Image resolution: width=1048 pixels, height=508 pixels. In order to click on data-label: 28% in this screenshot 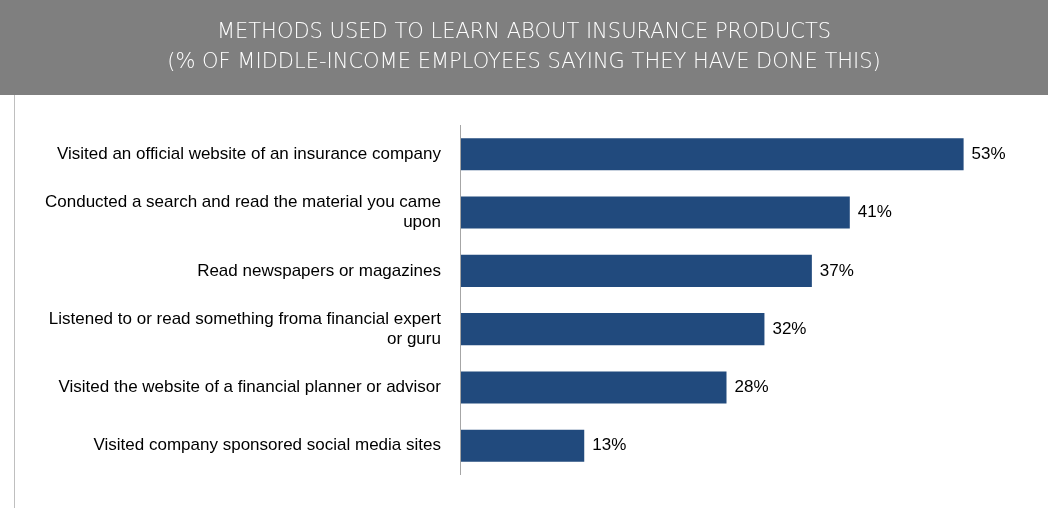, I will do `click(751, 387)`.